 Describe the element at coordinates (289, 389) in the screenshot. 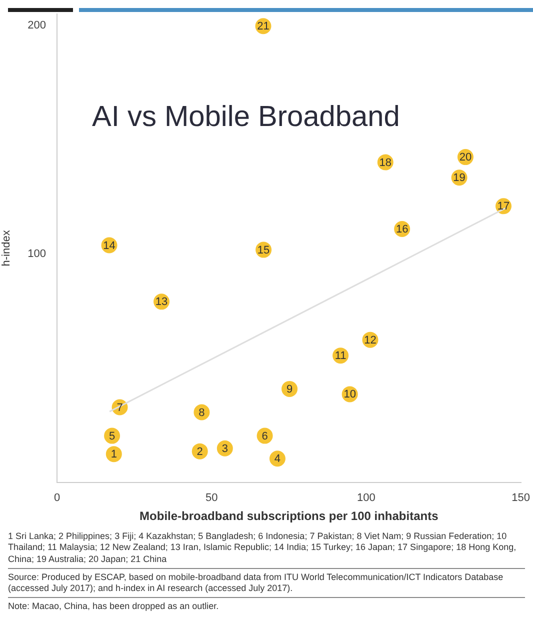

I see `annotation: 9` at that location.